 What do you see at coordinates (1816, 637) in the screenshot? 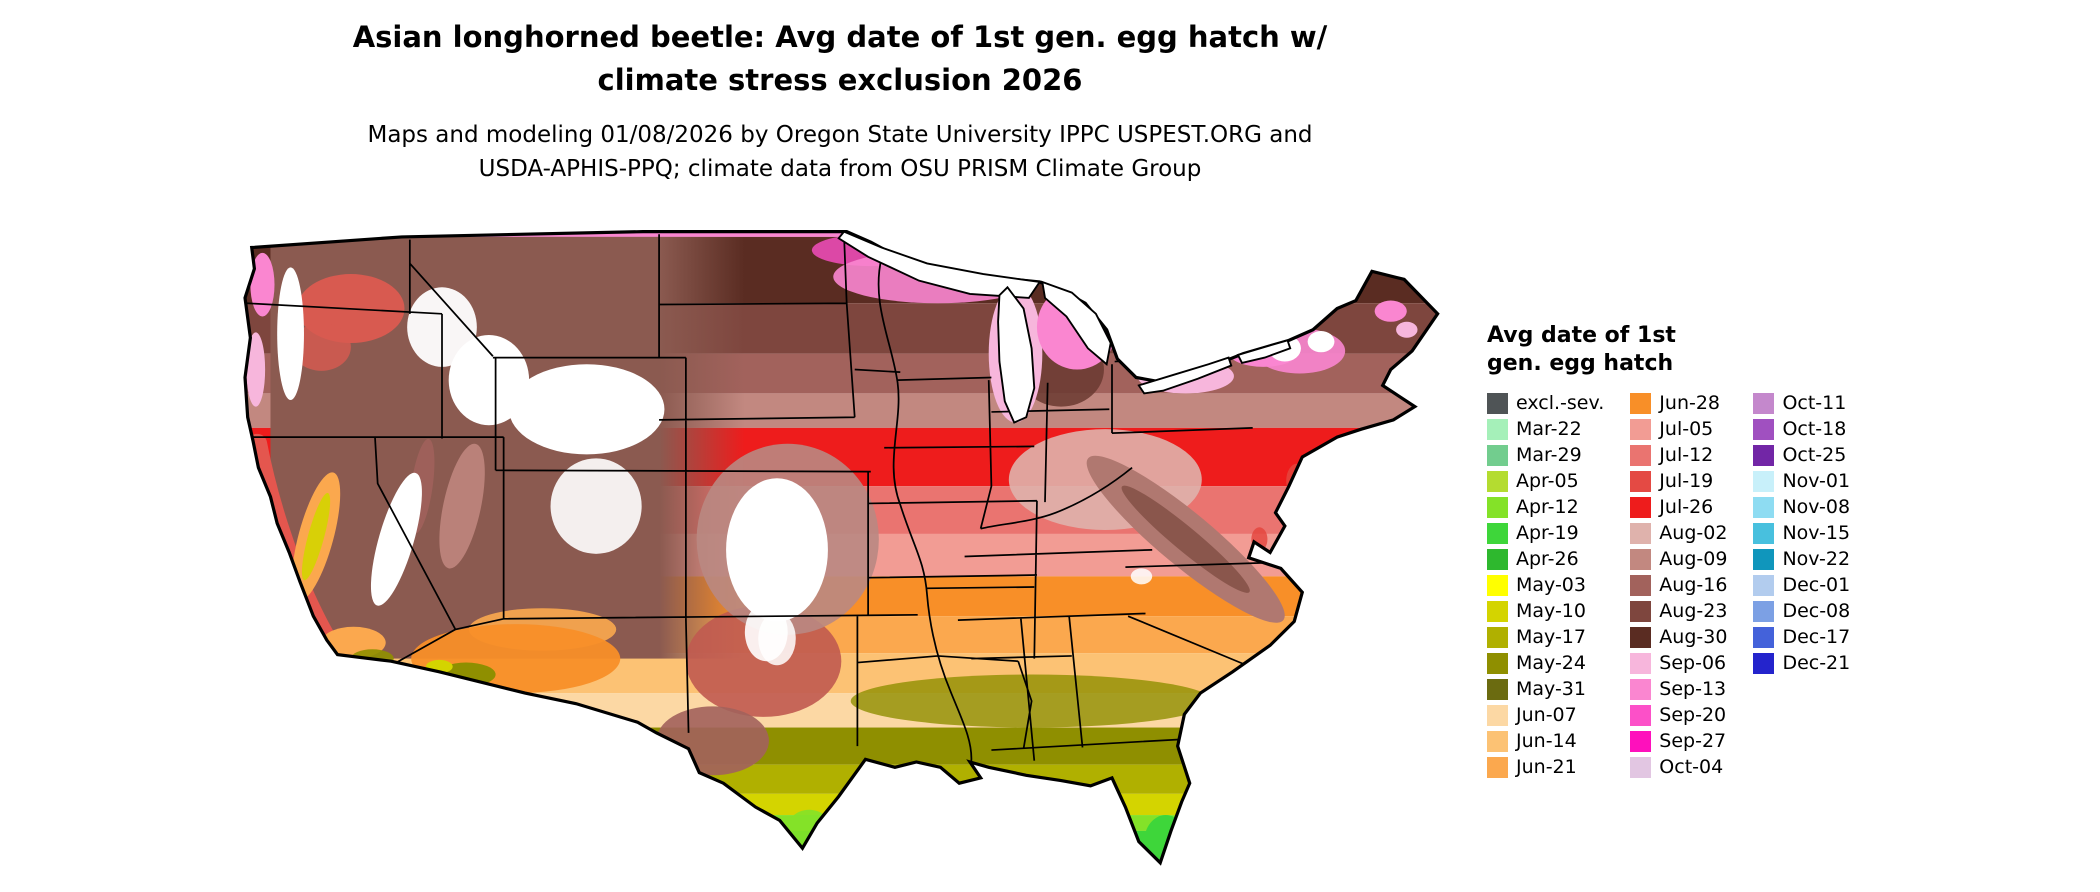
I see `legend-label: Dec-17` at bounding box center [1816, 637].